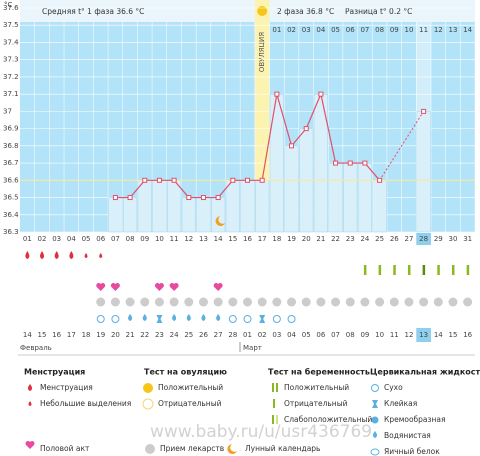 This screenshot has width=480, height=456. What do you see at coordinates (364, 239) in the screenshot?
I see `x-tick-label: 24` at bounding box center [364, 239].